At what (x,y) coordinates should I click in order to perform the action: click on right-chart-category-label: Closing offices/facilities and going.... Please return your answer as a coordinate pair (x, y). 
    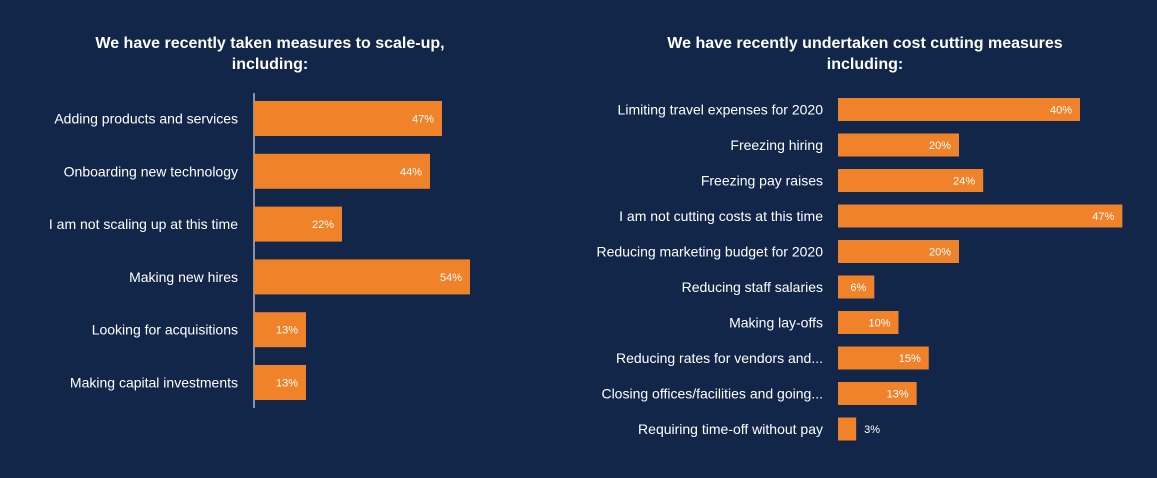
    Looking at the image, I should click on (712, 394).